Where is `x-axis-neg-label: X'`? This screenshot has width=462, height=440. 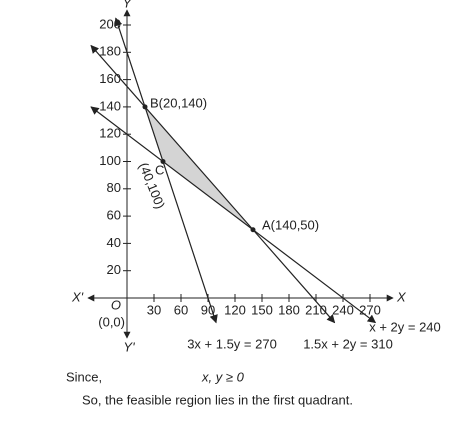 x-axis-neg-label: X' is located at coordinates (77, 296).